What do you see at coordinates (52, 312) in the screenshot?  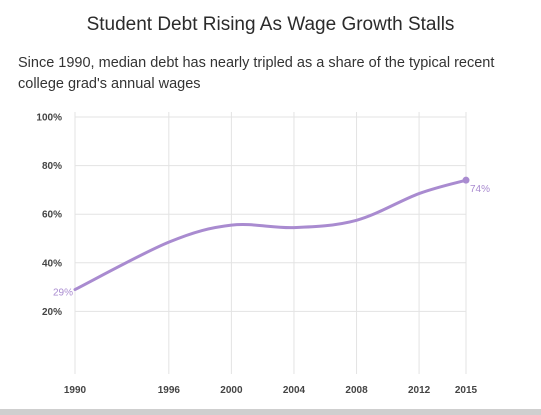 I see `y-tick-label: 20%` at bounding box center [52, 312].